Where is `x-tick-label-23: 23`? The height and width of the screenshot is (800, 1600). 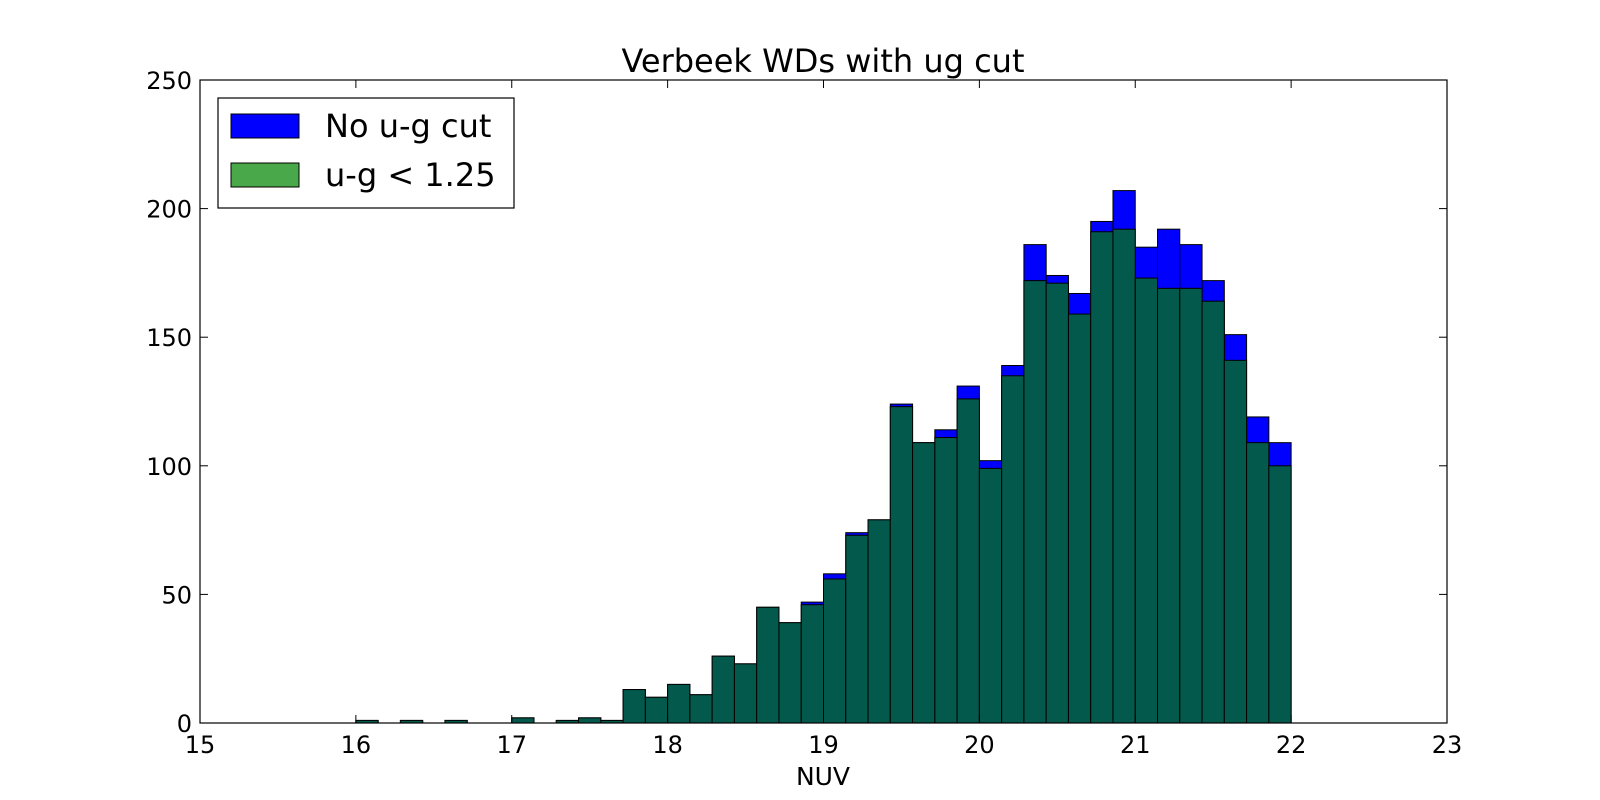
x-tick-label-23: 23 is located at coordinates (1447, 745).